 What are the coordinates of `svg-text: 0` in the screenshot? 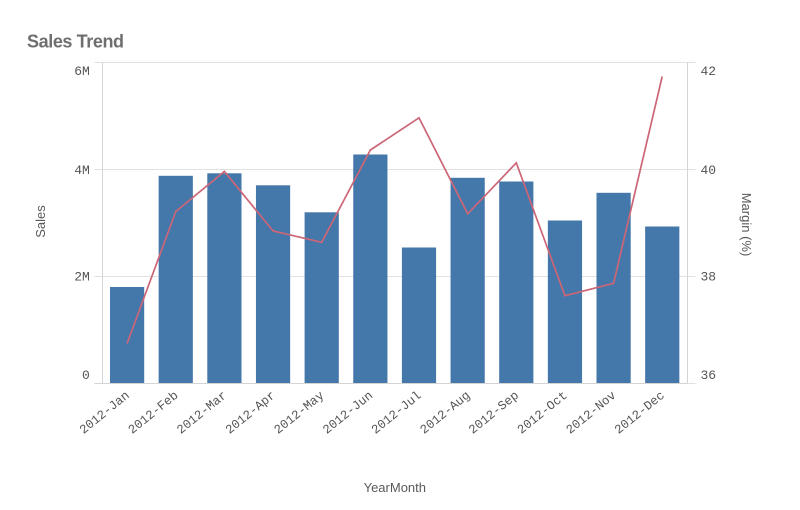 It's located at (86, 375).